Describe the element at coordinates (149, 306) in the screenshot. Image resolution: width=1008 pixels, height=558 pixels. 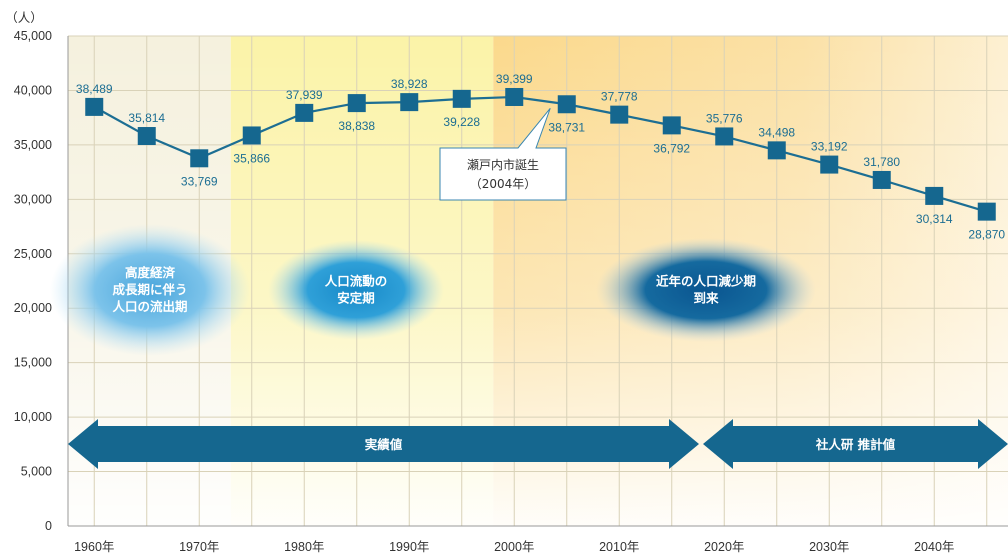
I see `bubble-growth-era-text: 人口の流出期` at that location.